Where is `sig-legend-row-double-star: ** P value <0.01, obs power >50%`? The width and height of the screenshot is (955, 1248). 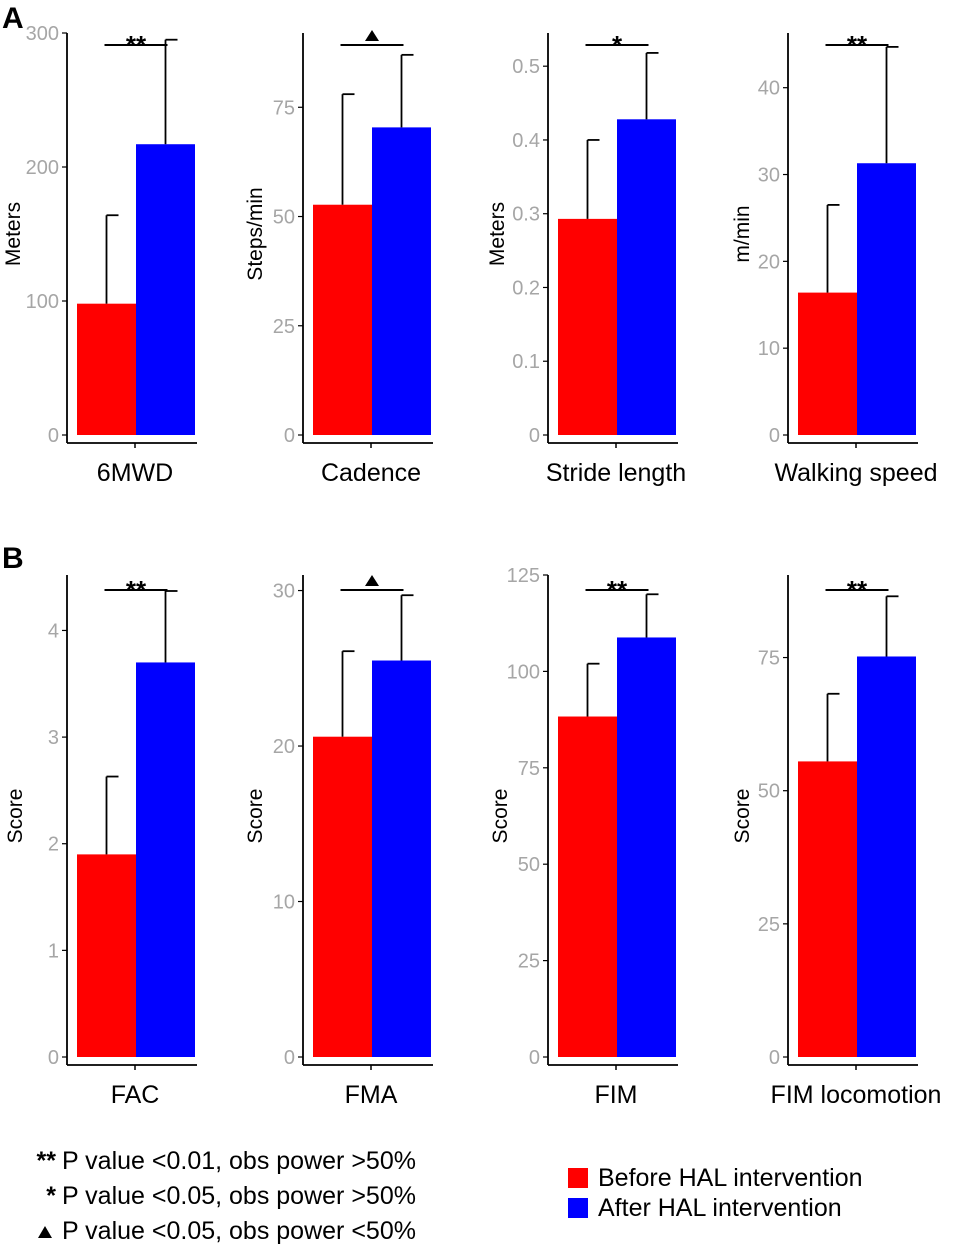
sig-legend-row-double-star: ** P value <0.01, obs power >50% is located at coordinates (219, 1160).